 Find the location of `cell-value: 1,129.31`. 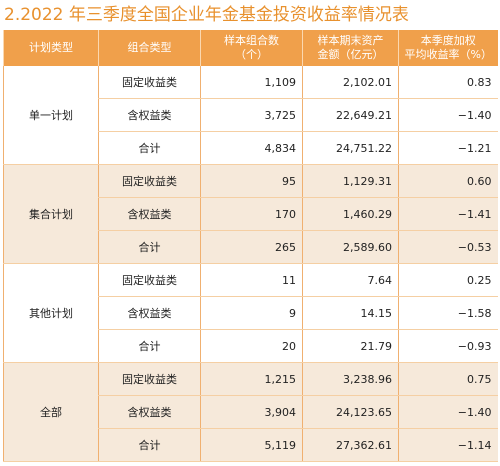

cell-value: 1,129.31 is located at coordinates (350, 181).